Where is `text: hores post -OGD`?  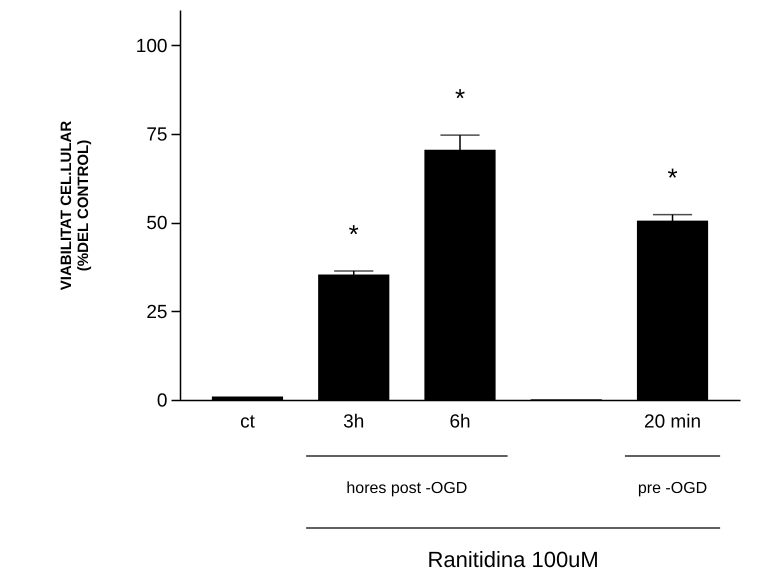 text: hores post -OGD is located at coordinates (407, 488).